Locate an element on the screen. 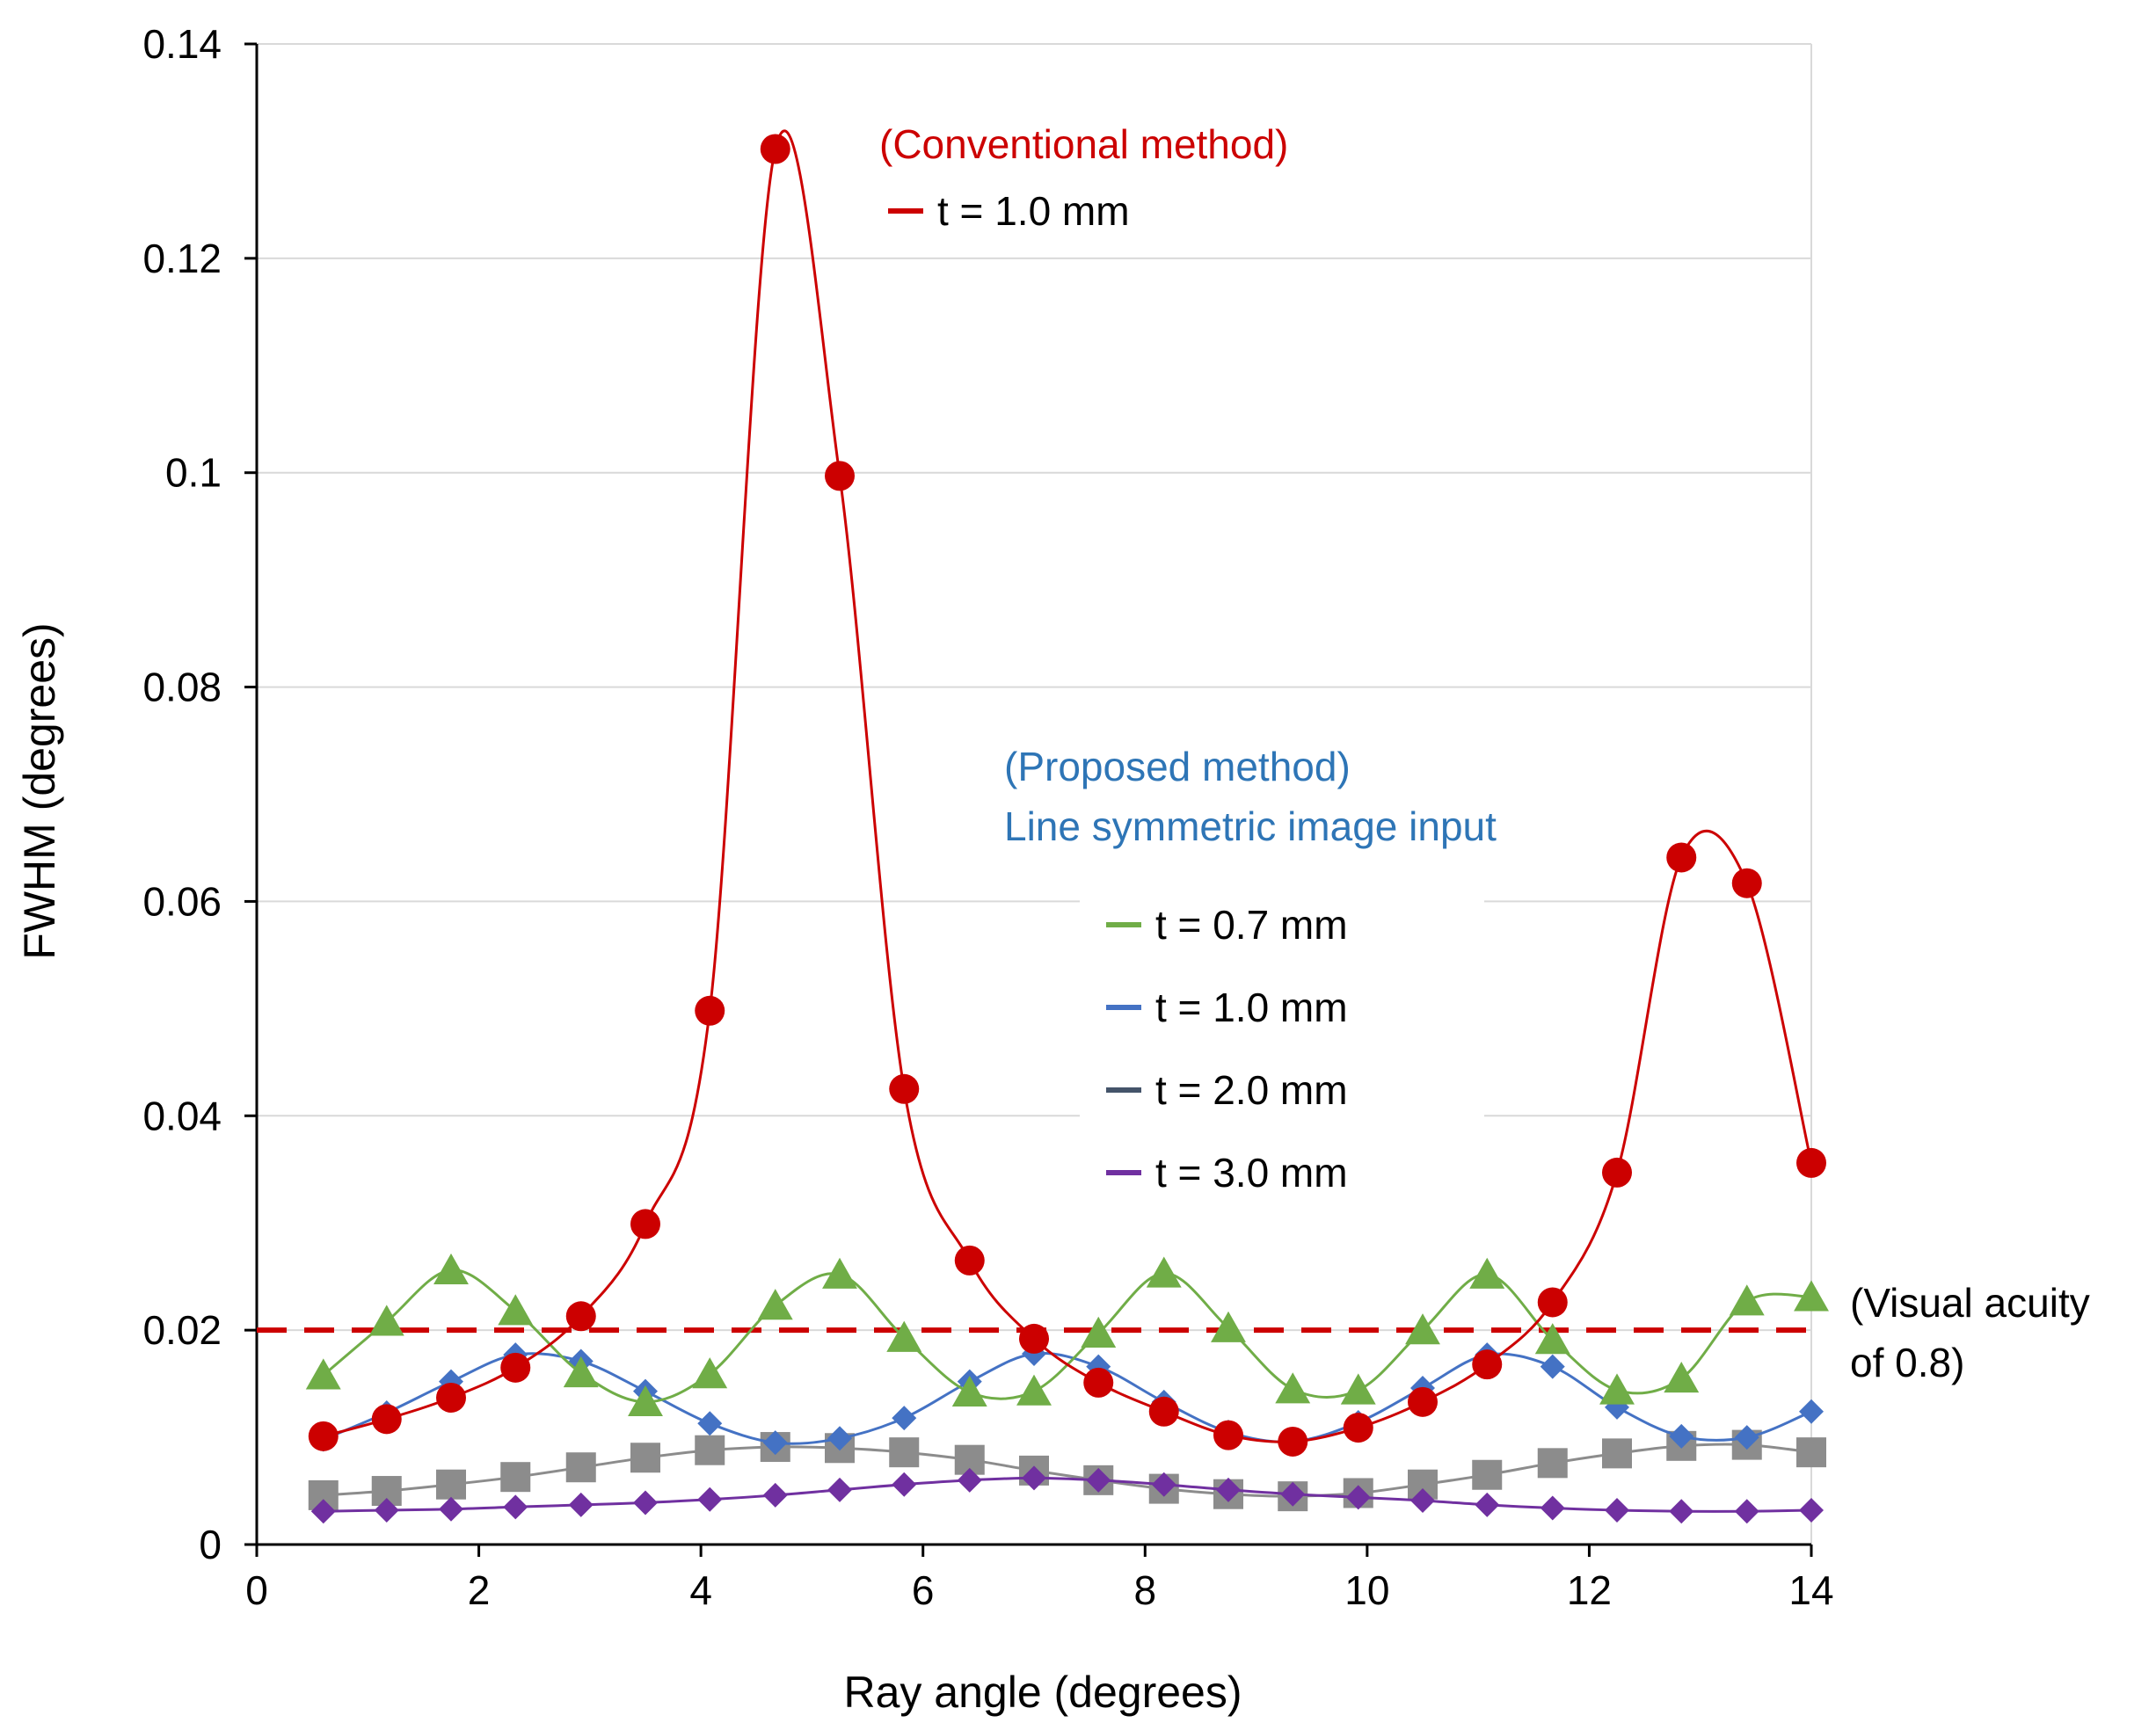 The height and width of the screenshot is (1730, 2156). reference-line-label-1: (Visual acuity is located at coordinates (1970, 1303).